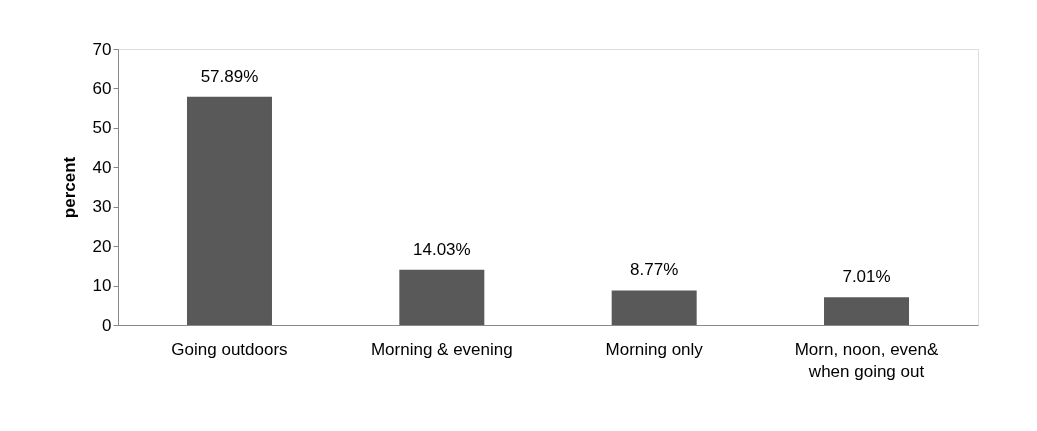 The width and height of the screenshot is (1037, 431). Describe the element at coordinates (102, 286) in the screenshot. I see `y-tick-label: 10` at that location.